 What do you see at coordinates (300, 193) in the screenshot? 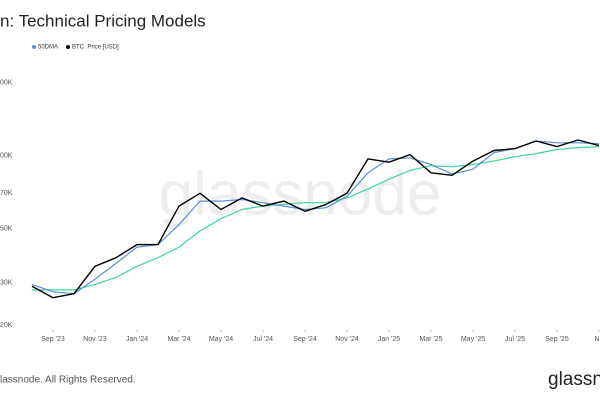
I see `watermark: glassnode` at bounding box center [300, 193].